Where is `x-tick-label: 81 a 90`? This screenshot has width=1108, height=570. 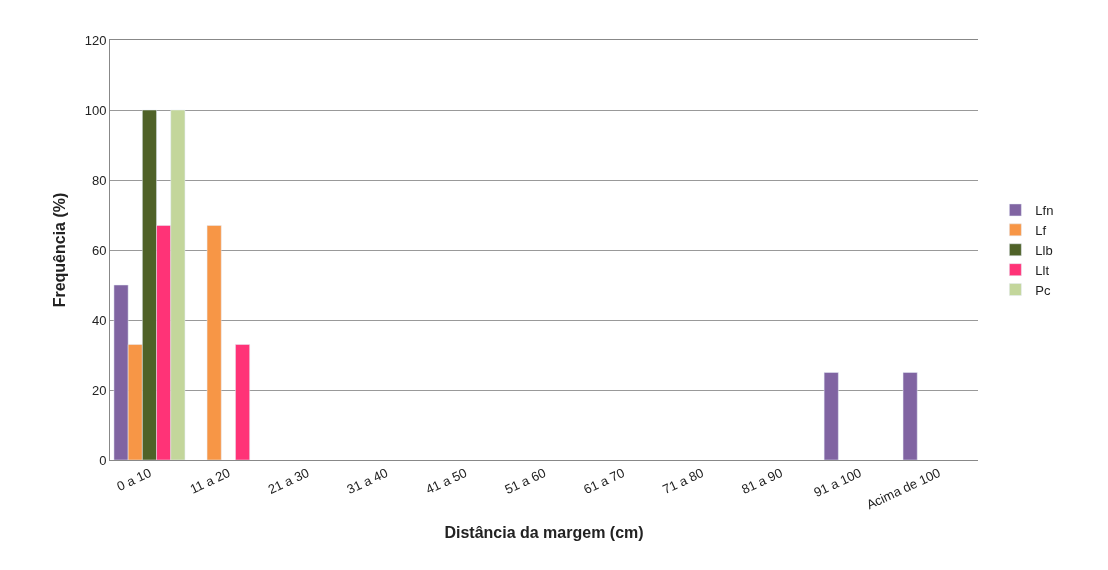 x-tick-label: 81 a 90 is located at coordinates (762, 481).